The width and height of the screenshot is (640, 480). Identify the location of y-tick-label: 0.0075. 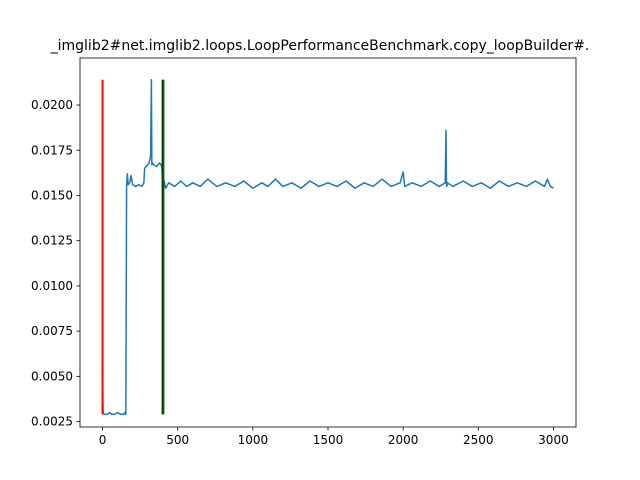
(52, 331).